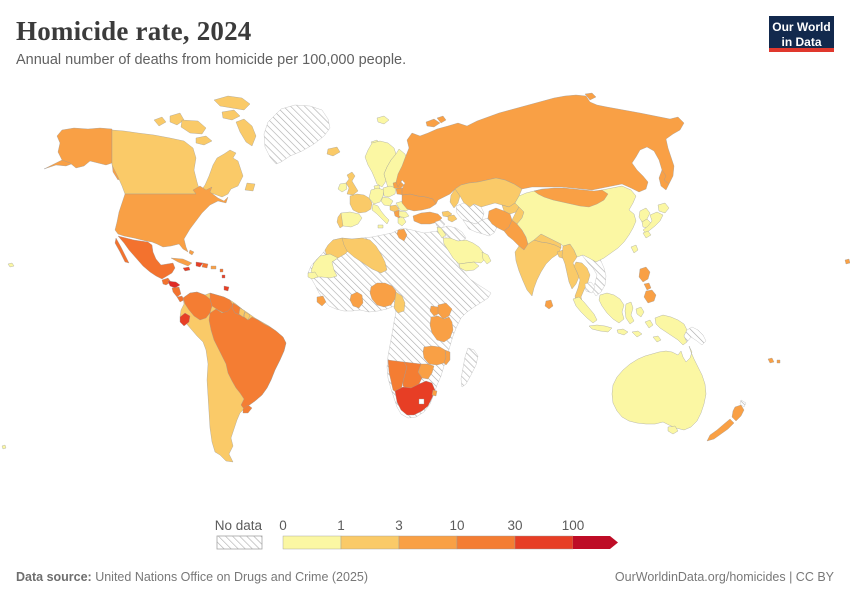 Image resolution: width=850 pixels, height=600 pixels. What do you see at coordinates (341, 525) in the screenshot?
I see `svg-text: 1` at bounding box center [341, 525].